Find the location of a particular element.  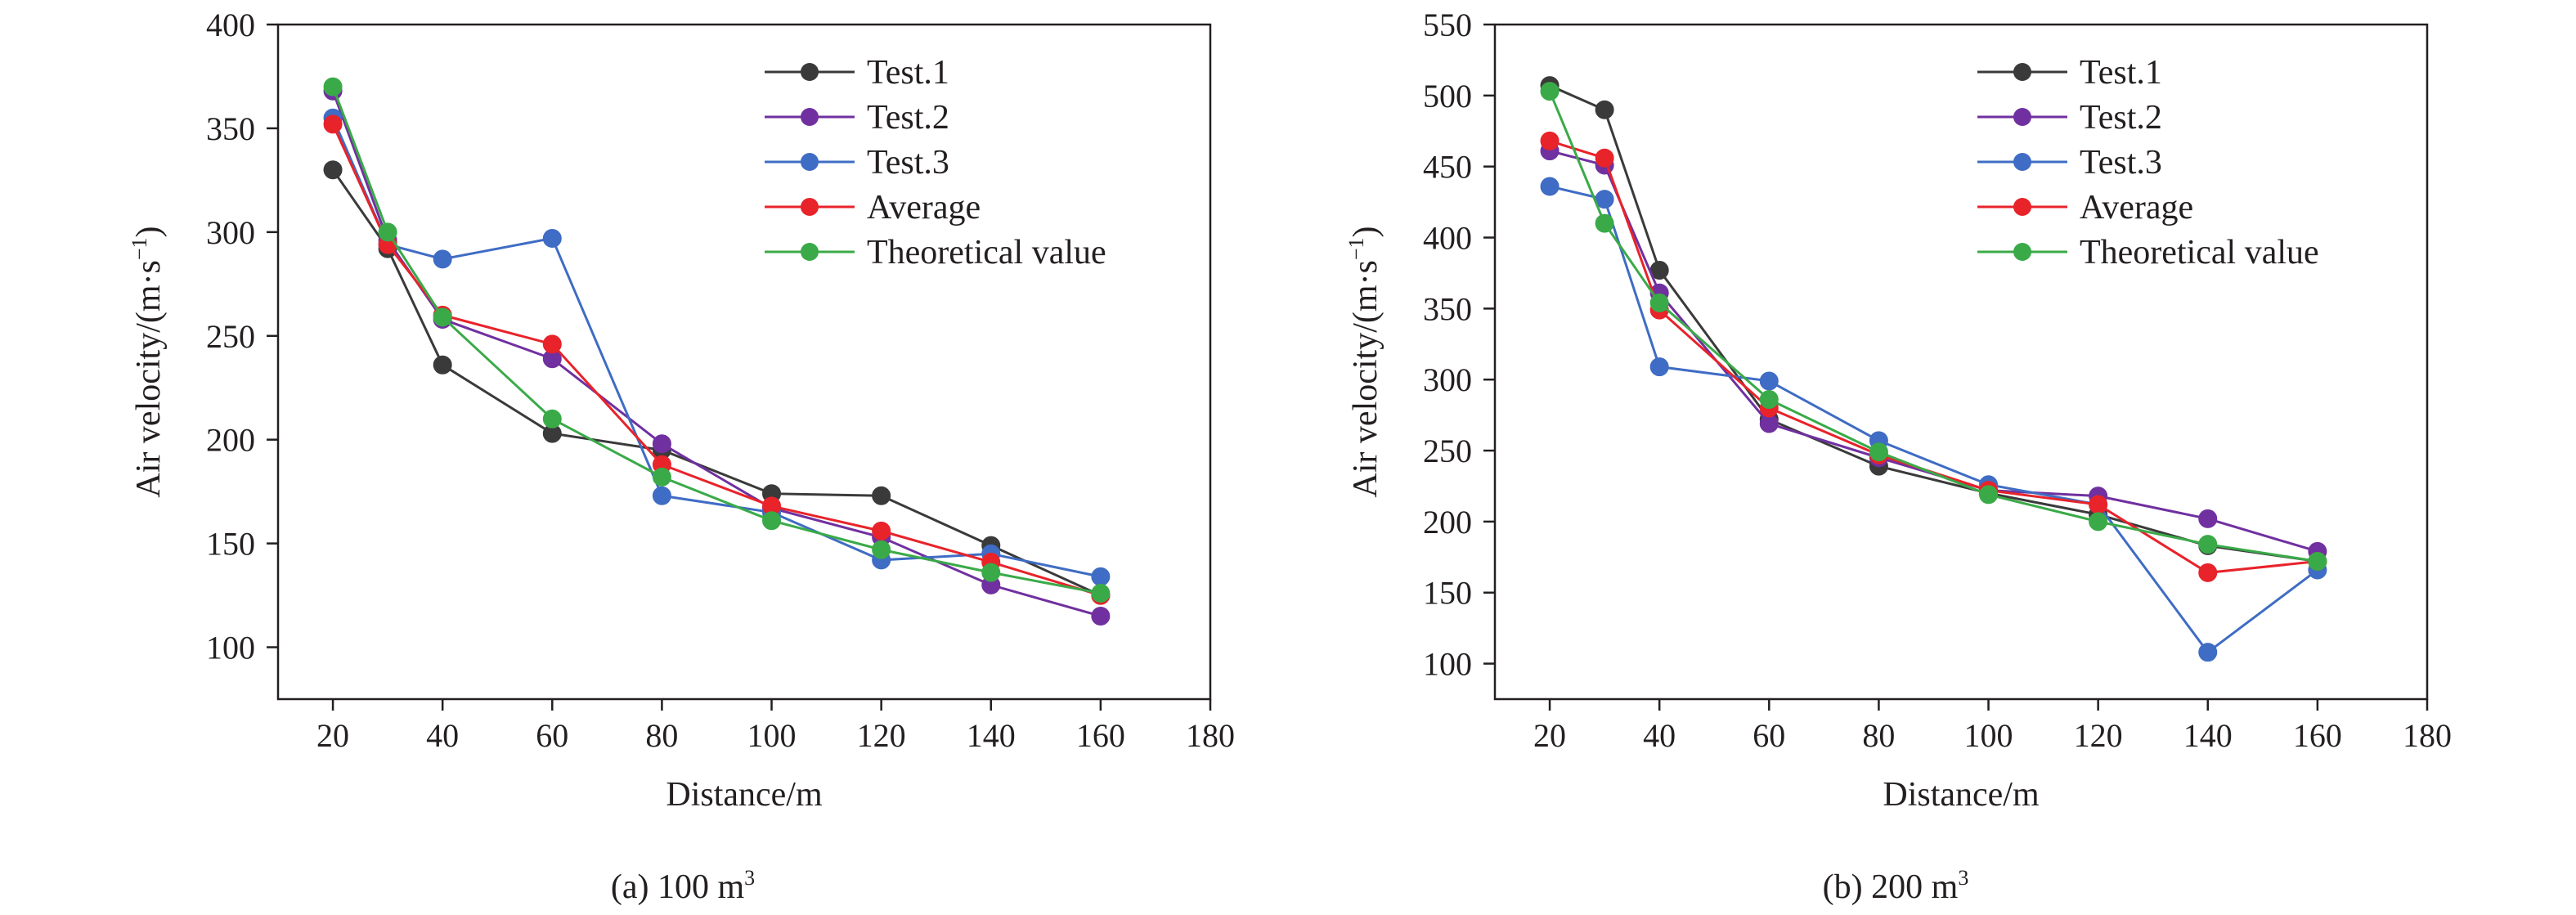

x-tick-label: 160 is located at coordinates (2317, 735).